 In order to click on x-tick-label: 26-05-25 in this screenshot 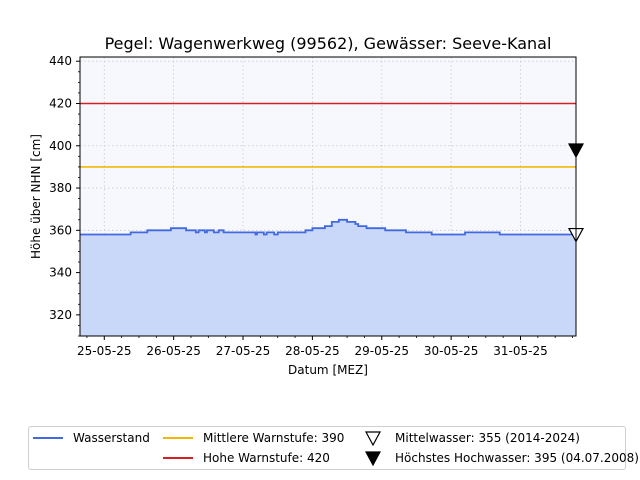, I will do `click(173, 351)`.